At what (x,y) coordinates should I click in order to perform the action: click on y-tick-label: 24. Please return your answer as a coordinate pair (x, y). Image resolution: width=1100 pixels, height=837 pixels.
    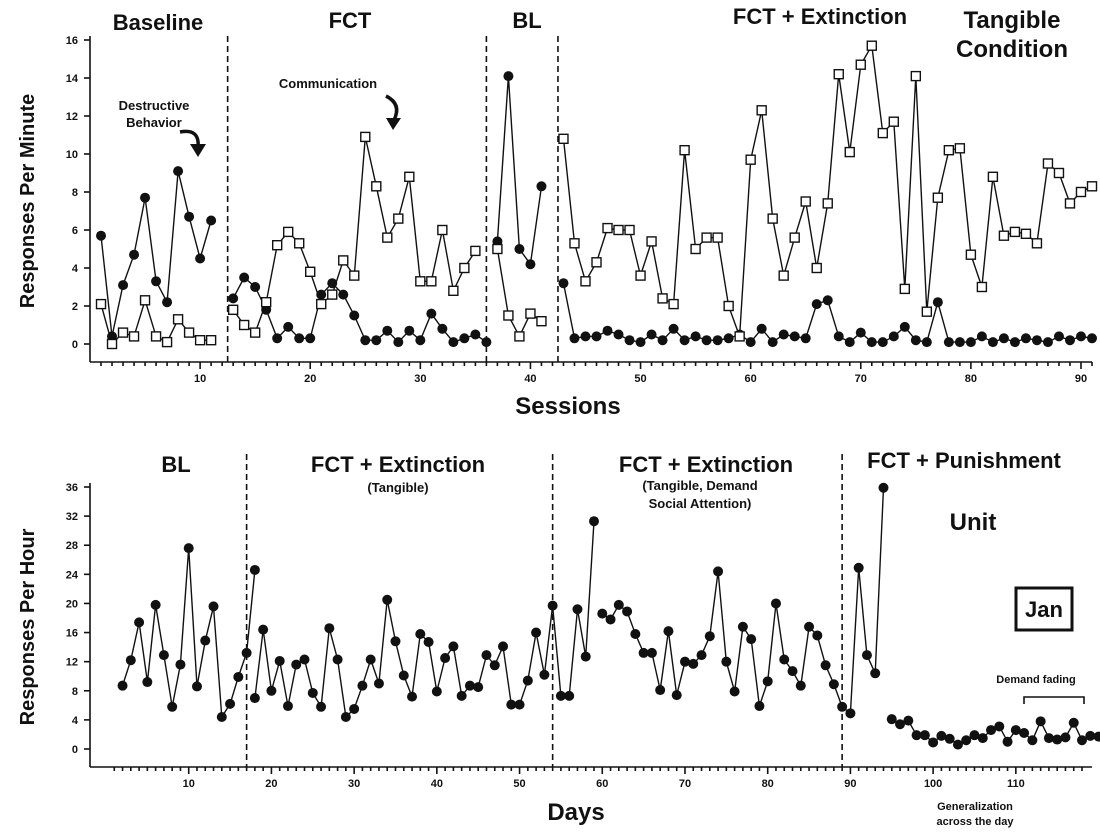
    Looking at the image, I should click on (72, 575).